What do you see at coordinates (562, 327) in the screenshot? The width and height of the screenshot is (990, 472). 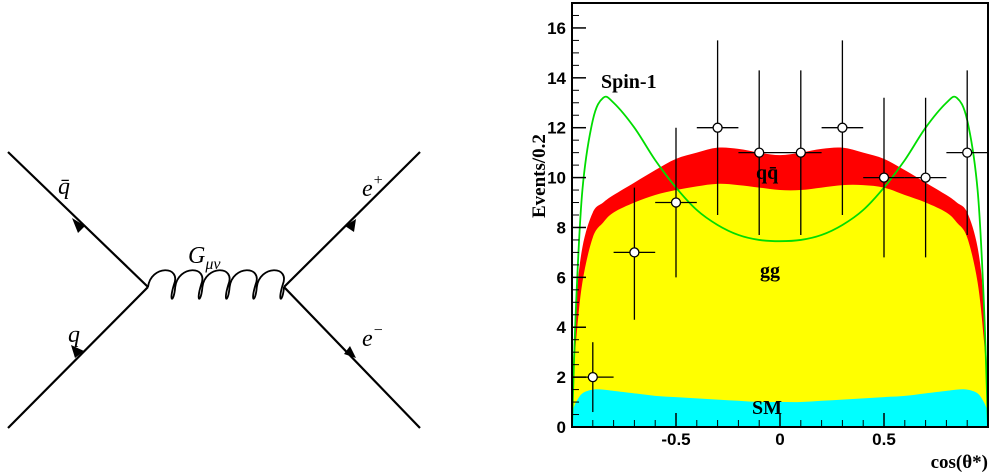 I see `y-tick-label: 4` at bounding box center [562, 327].